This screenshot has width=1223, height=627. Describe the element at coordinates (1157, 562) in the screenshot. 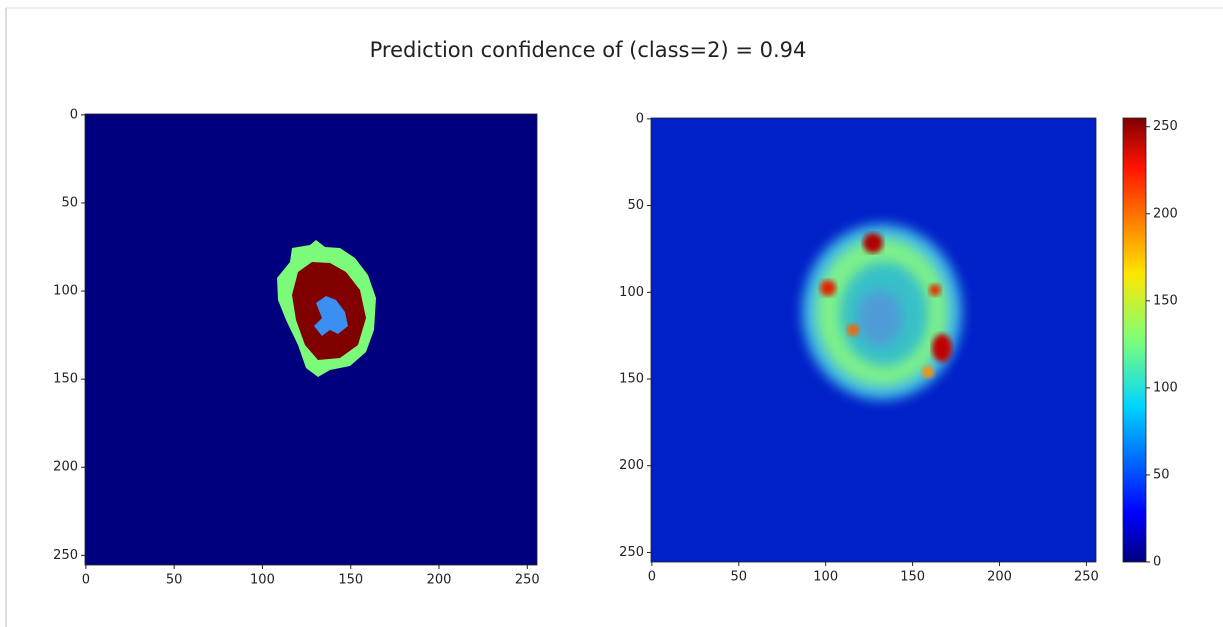

I see `colorbar-tick-label: 0` at that location.